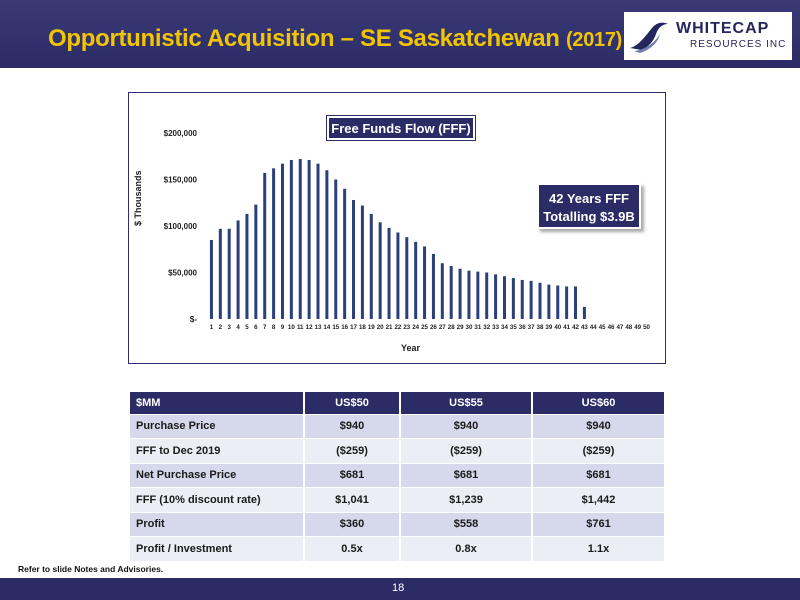 This screenshot has height=600, width=800. Describe the element at coordinates (371, 327) in the screenshot. I see `x-tick-label: 19` at that location.